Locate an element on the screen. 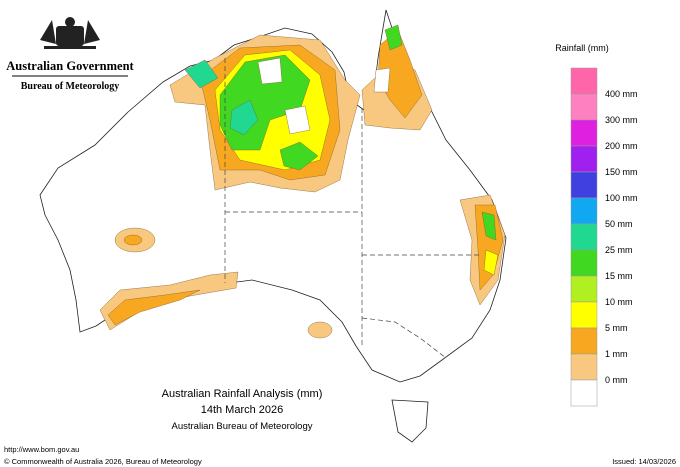 This screenshot has width=680, height=467. legend-label: 300 mm is located at coordinates (621, 120).